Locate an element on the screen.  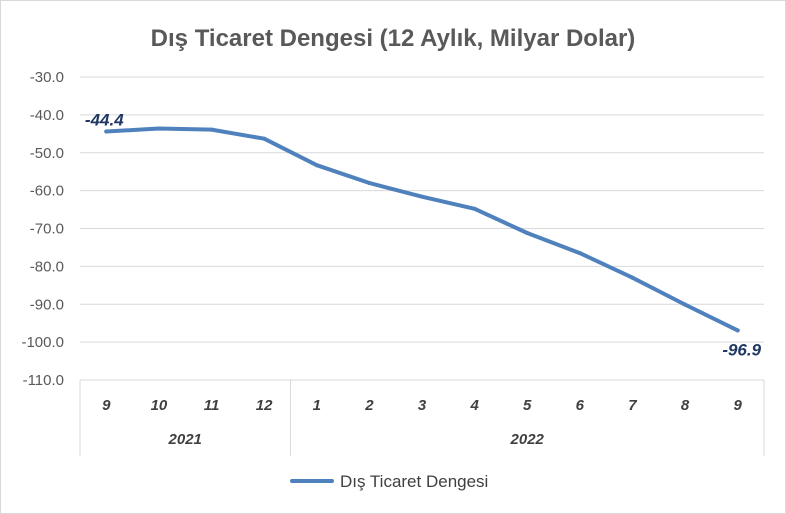
y-tick-label: -90.0 is located at coordinates (47, 304).